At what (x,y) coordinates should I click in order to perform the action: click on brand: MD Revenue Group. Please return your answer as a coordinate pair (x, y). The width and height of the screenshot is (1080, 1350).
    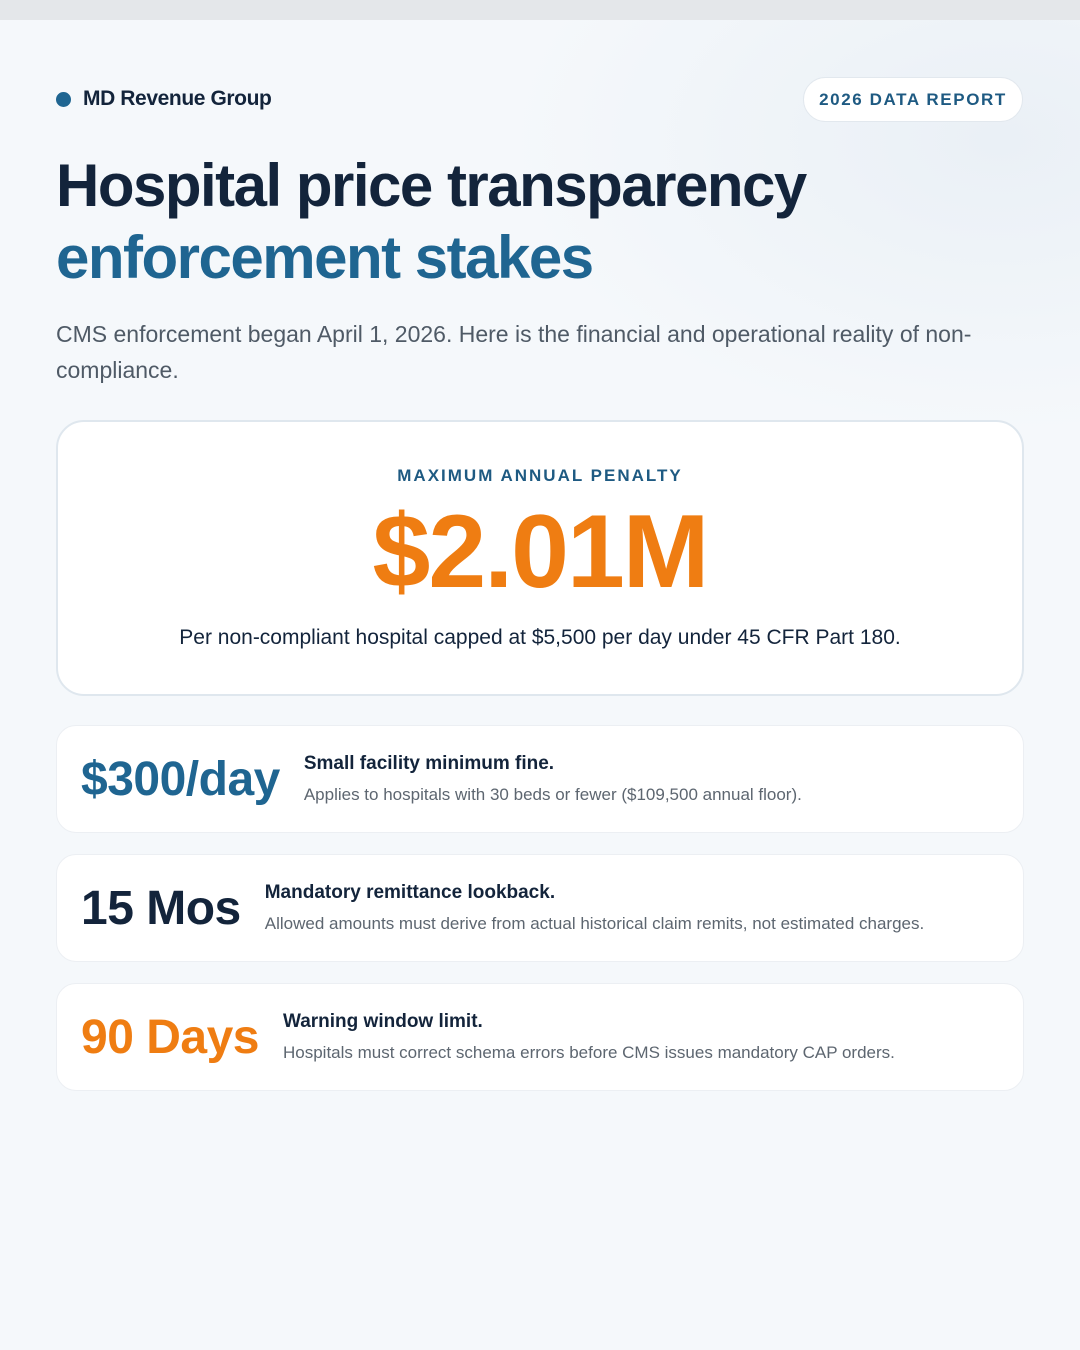
    Looking at the image, I should click on (164, 99).